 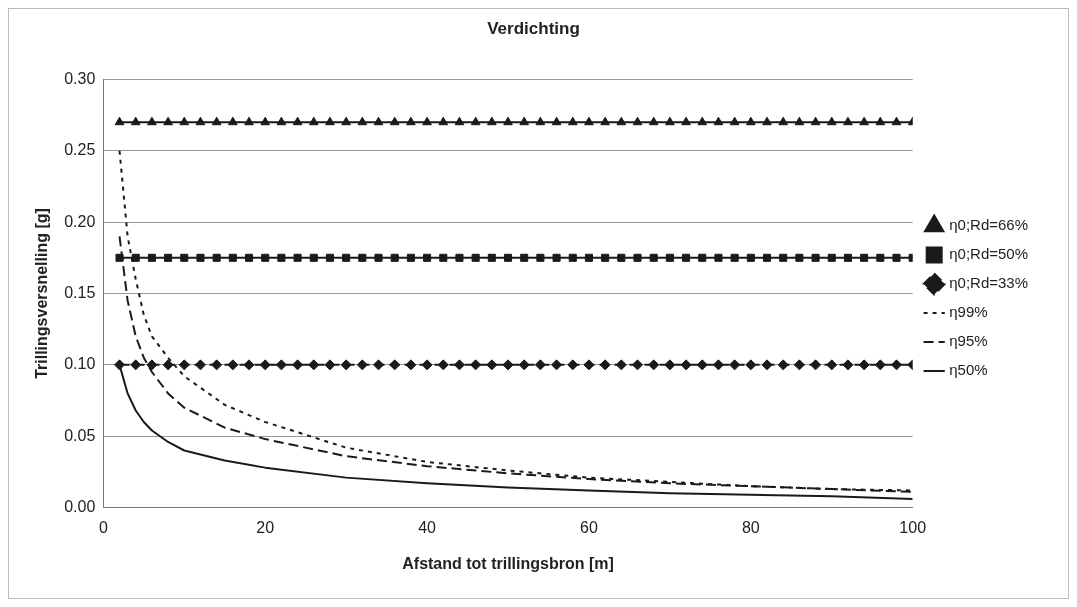 What do you see at coordinates (533, 28) in the screenshot?
I see `chart-title: Verdichting` at bounding box center [533, 28].